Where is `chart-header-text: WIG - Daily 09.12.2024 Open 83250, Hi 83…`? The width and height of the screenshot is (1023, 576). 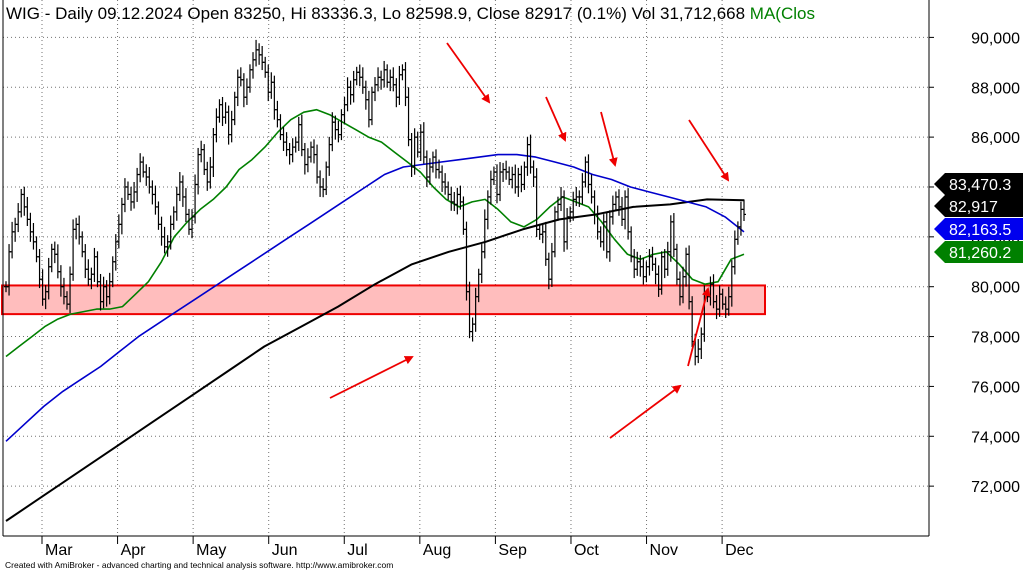 chart-header-text: WIG - Daily 09.12.2024 Open 83250, Hi 83… is located at coordinates (410, 13).